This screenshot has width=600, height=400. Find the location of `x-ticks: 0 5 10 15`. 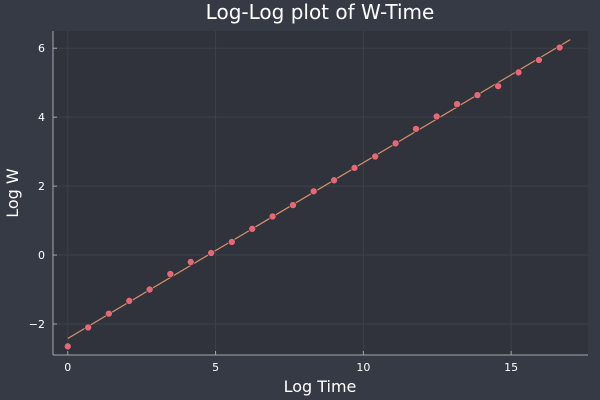

x-ticks: 0 5 10 15 is located at coordinates (291, 362).